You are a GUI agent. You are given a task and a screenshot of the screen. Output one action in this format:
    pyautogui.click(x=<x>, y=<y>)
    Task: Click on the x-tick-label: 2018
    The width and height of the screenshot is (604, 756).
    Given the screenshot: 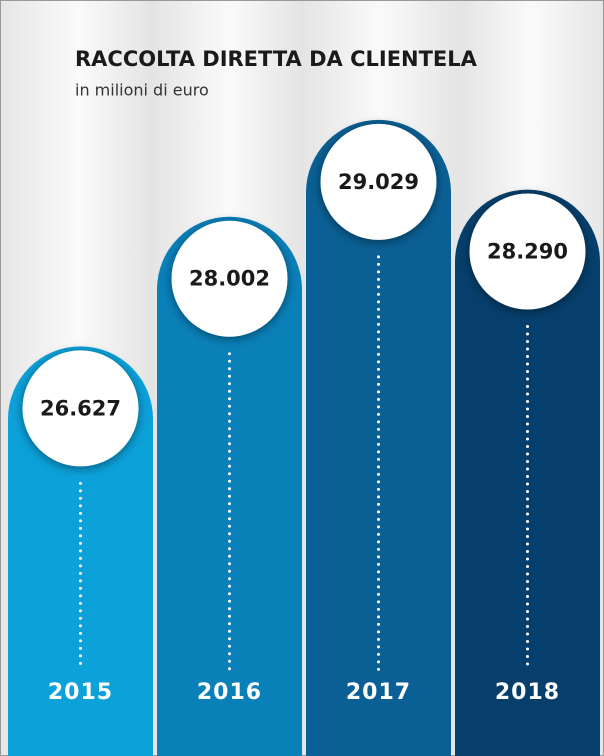 What is the action you would take?
    pyautogui.click(x=527, y=692)
    